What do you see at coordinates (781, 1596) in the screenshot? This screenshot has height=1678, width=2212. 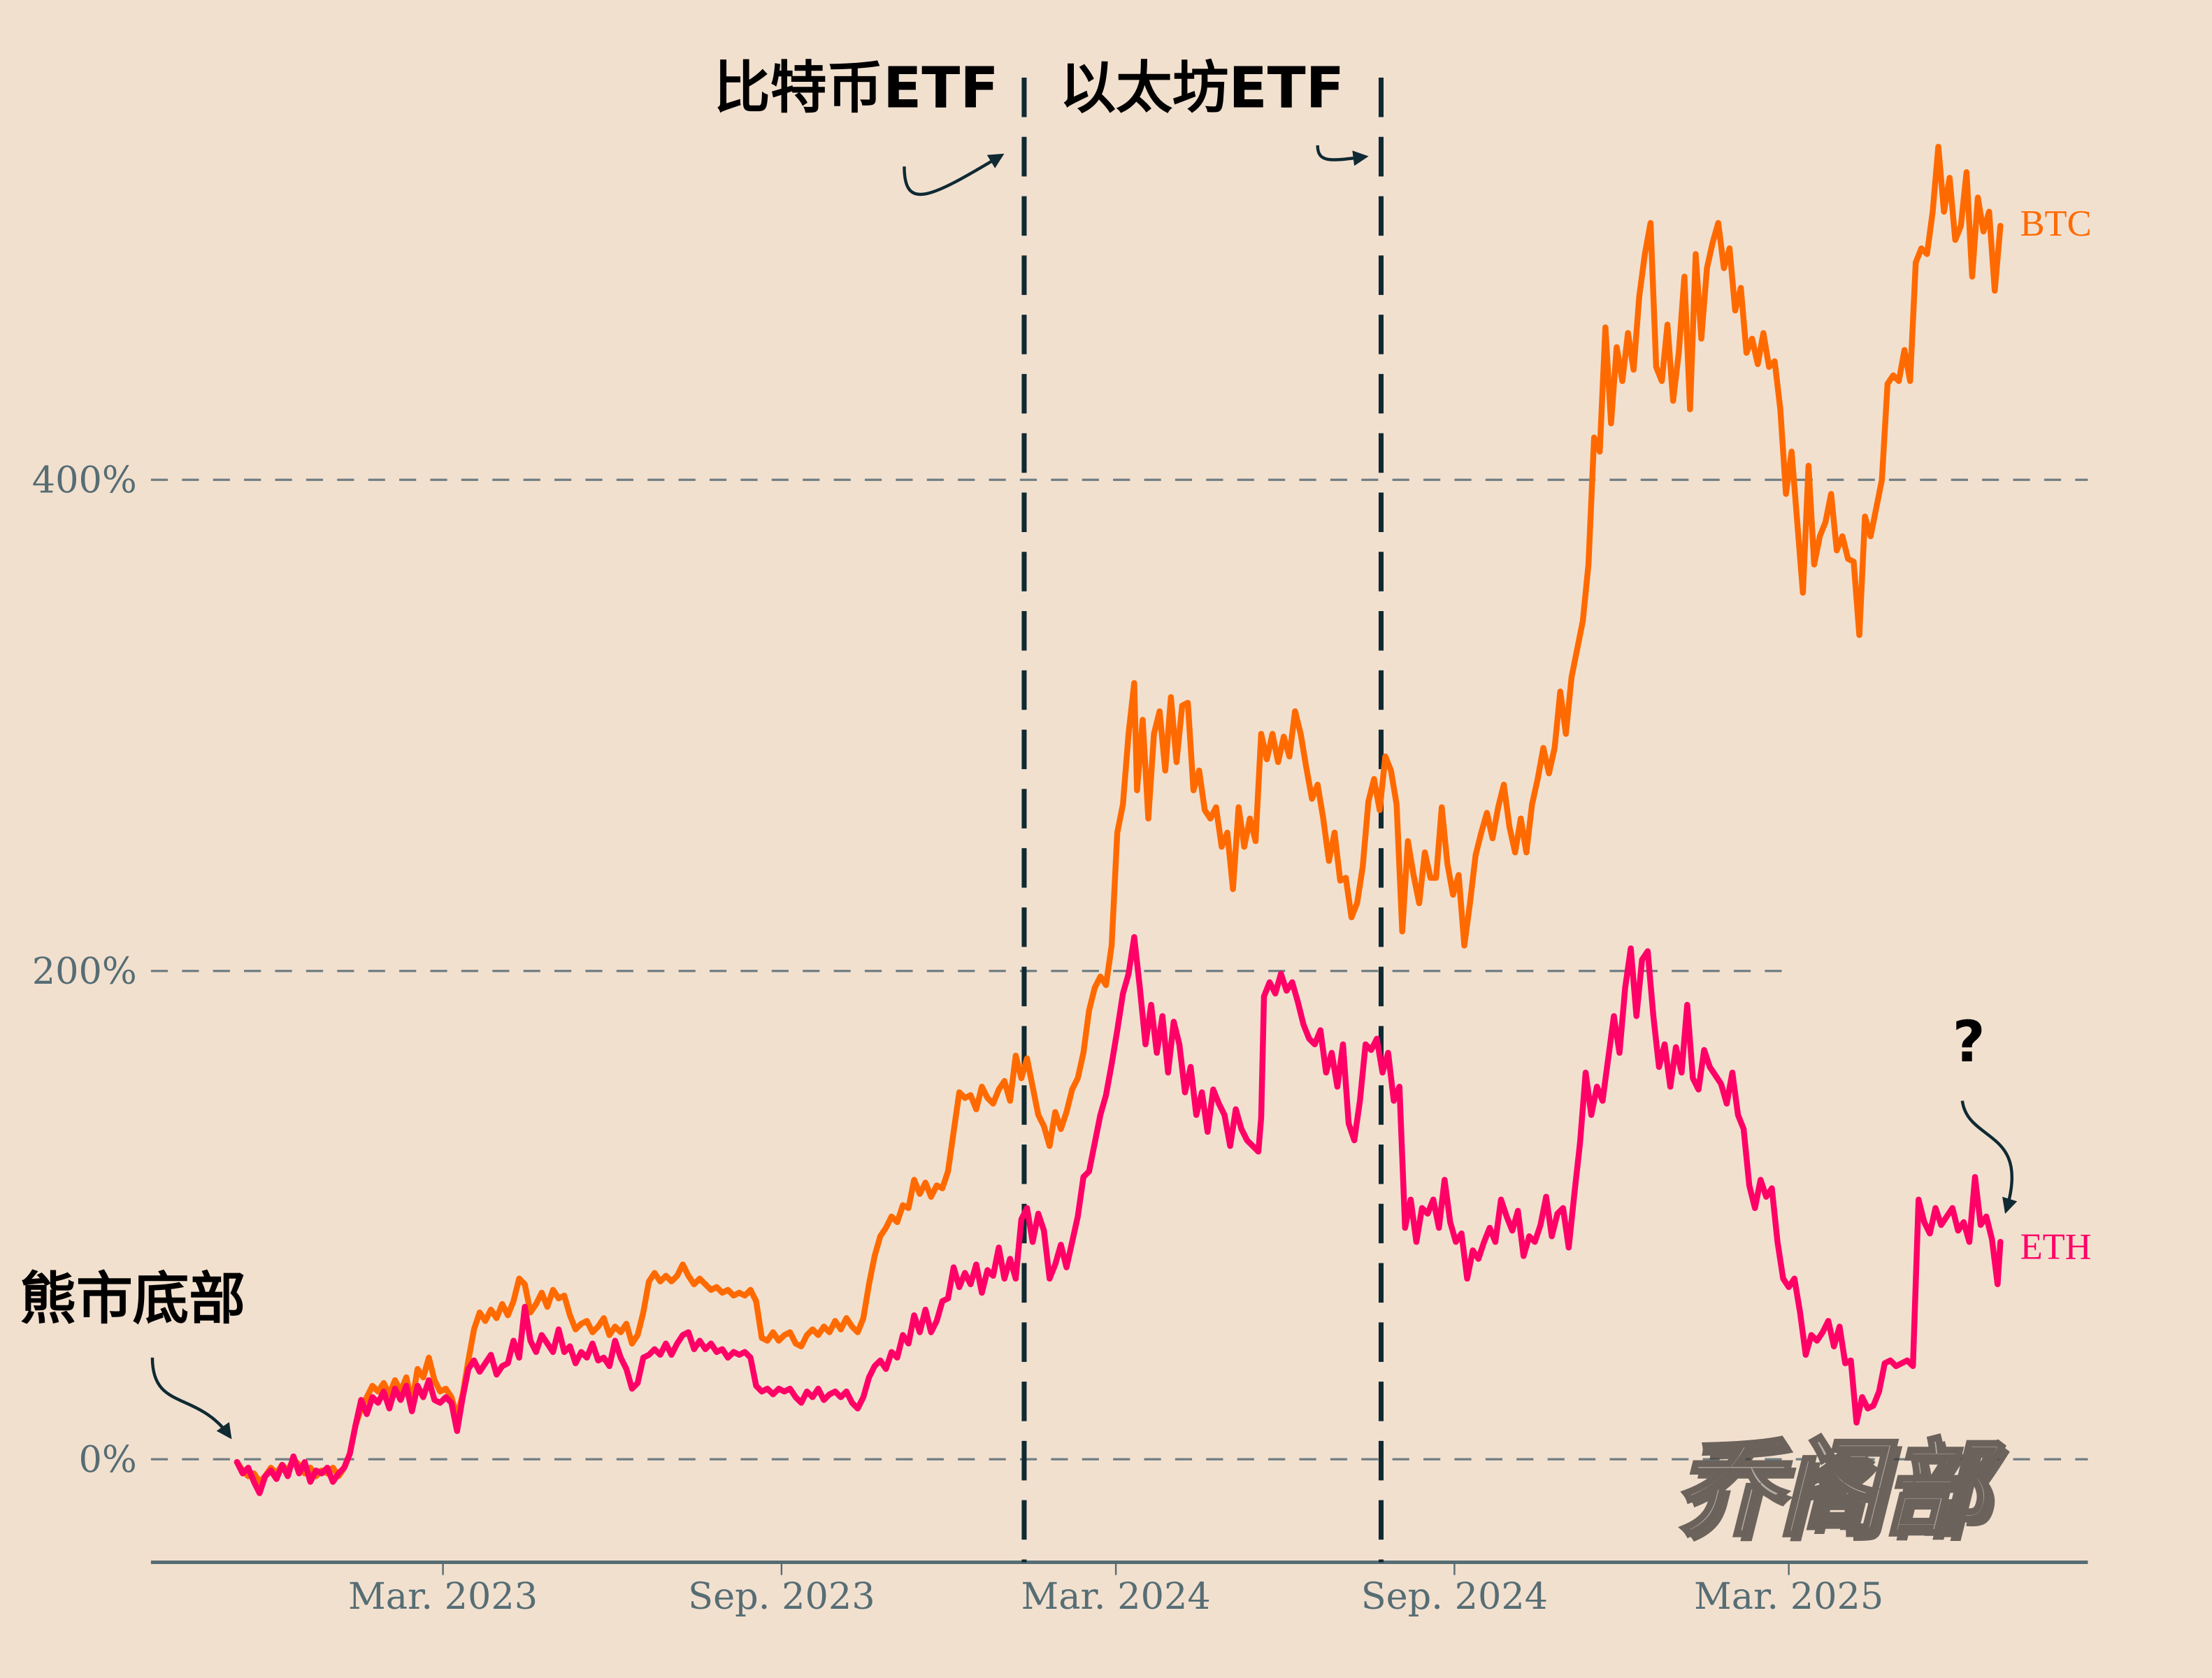 I see `x-tick-label-sep-2023: Sep. 2023` at bounding box center [781, 1596].